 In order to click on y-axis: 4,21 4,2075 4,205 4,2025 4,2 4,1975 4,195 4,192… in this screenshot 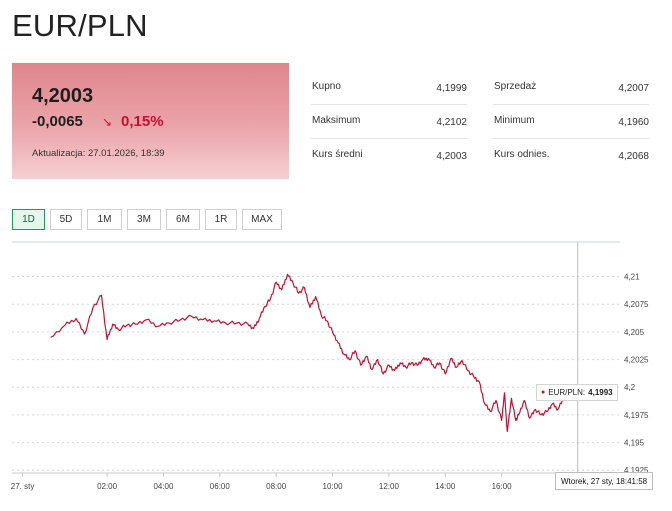, I will do `click(636, 374)`.